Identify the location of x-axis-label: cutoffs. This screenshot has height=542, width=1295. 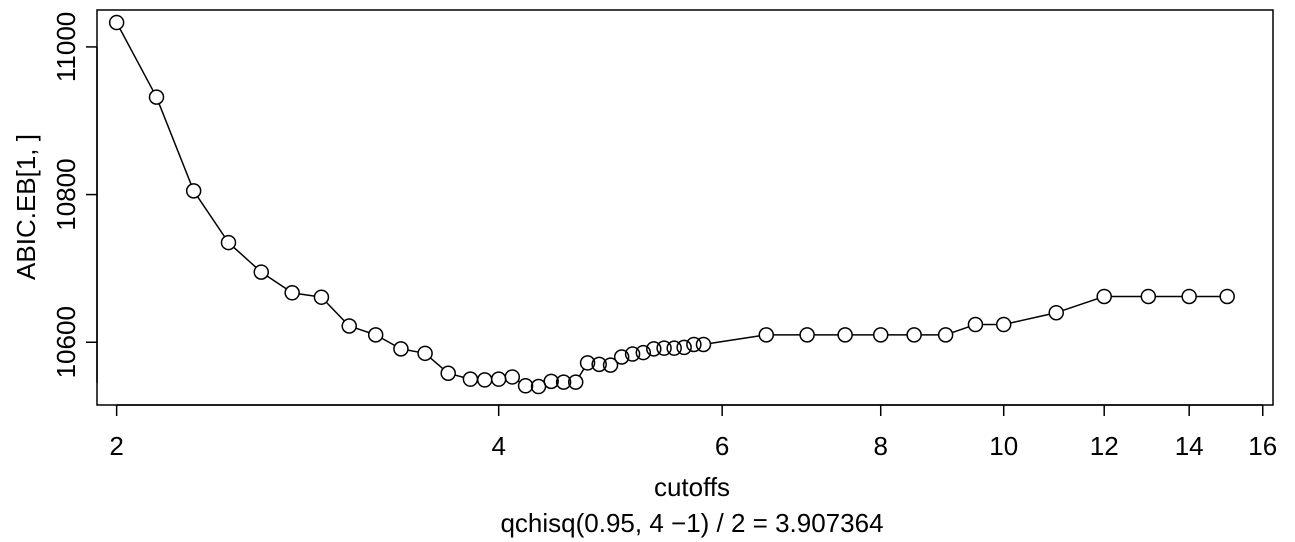
(692, 487).